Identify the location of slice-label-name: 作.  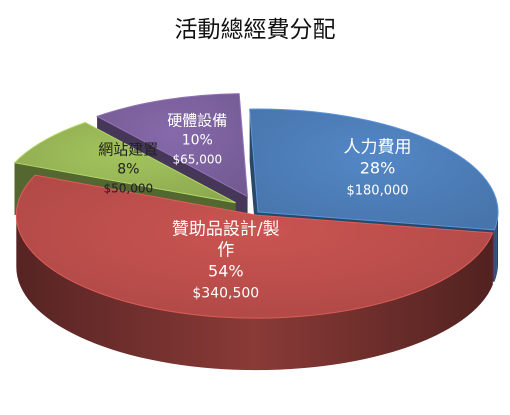
(225, 250).